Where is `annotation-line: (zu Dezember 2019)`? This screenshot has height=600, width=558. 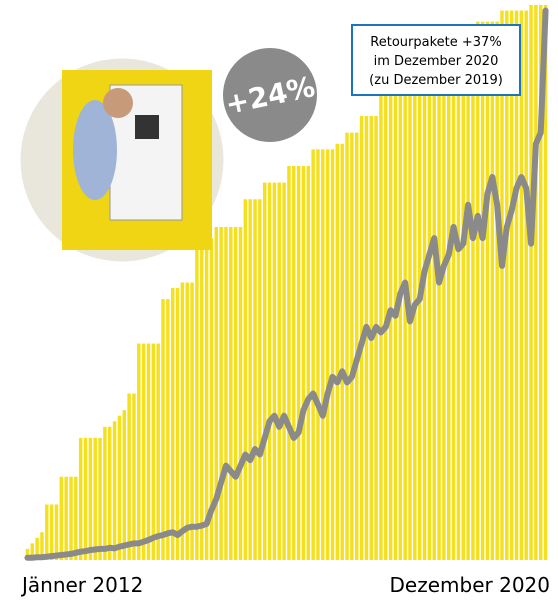 annotation-line: (zu Dezember 2019) is located at coordinates (436, 80).